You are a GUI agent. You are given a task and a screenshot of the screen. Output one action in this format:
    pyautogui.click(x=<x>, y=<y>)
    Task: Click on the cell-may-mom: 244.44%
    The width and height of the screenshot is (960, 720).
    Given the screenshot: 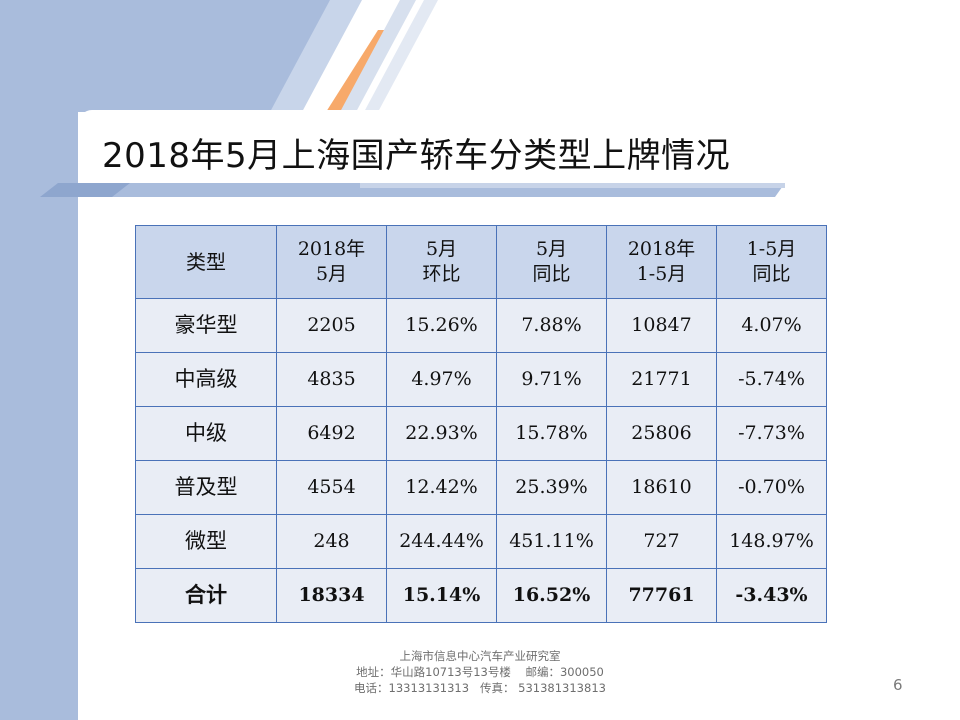 What is the action you would take?
    pyautogui.click(x=441, y=541)
    